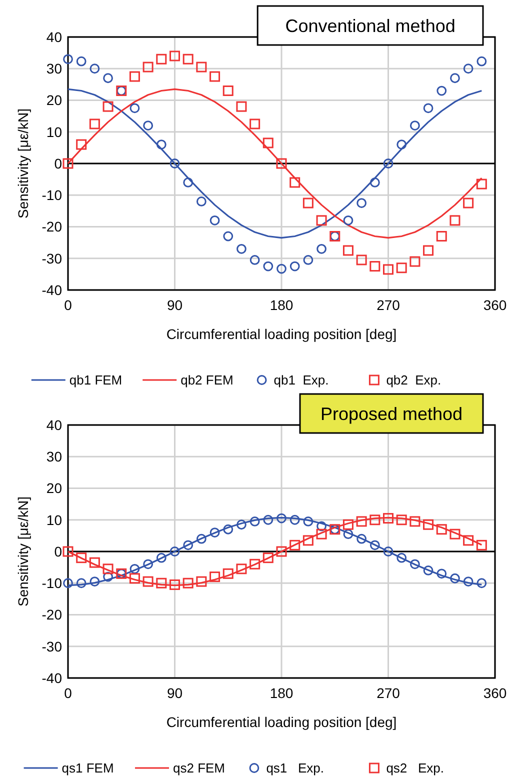  What do you see at coordinates (415, 768) in the screenshot?
I see `legend-label: qs2 Exp.` at bounding box center [415, 768].